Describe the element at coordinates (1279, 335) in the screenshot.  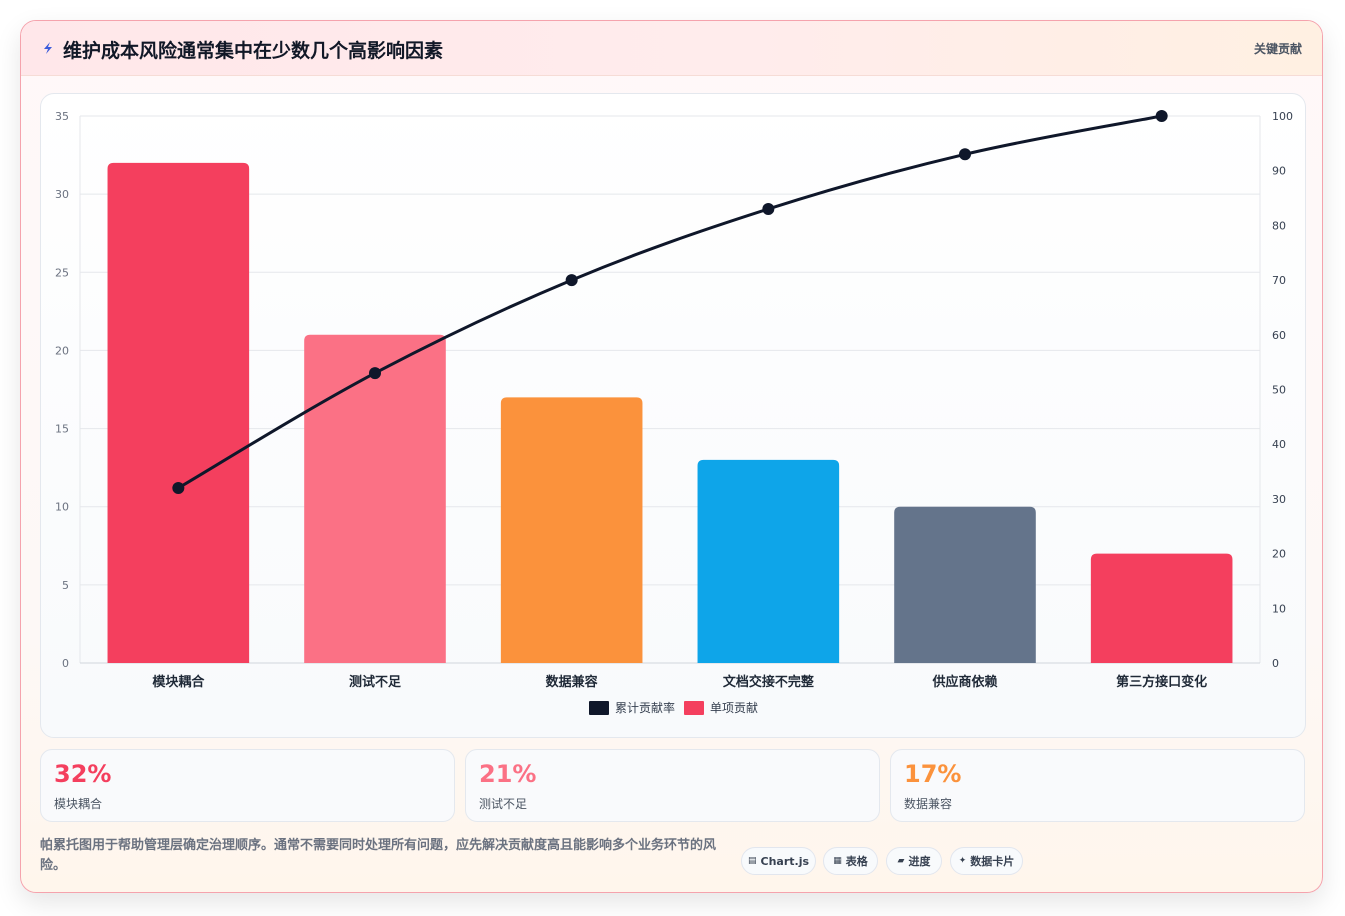
I see `y2-tick-label: 60` at that location.